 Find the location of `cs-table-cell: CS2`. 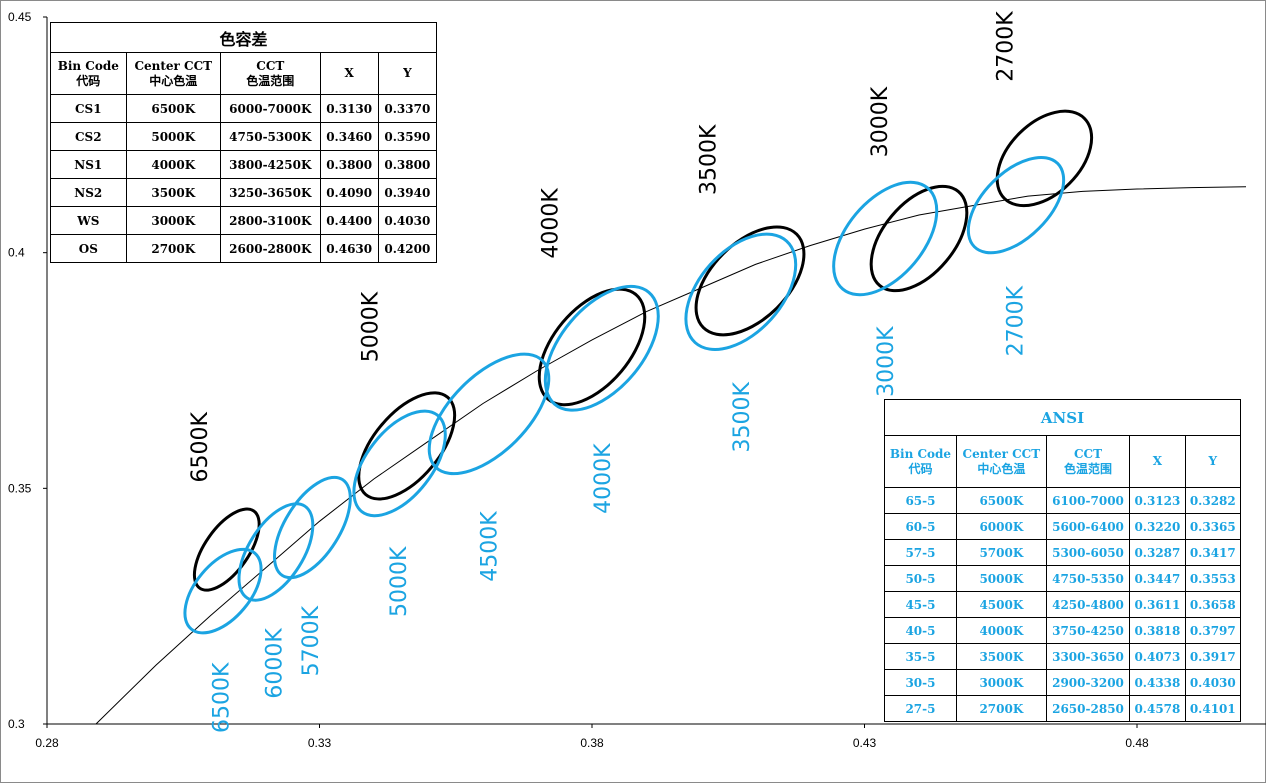

cs-table-cell: CS2 is located at coordinates (88, 136).